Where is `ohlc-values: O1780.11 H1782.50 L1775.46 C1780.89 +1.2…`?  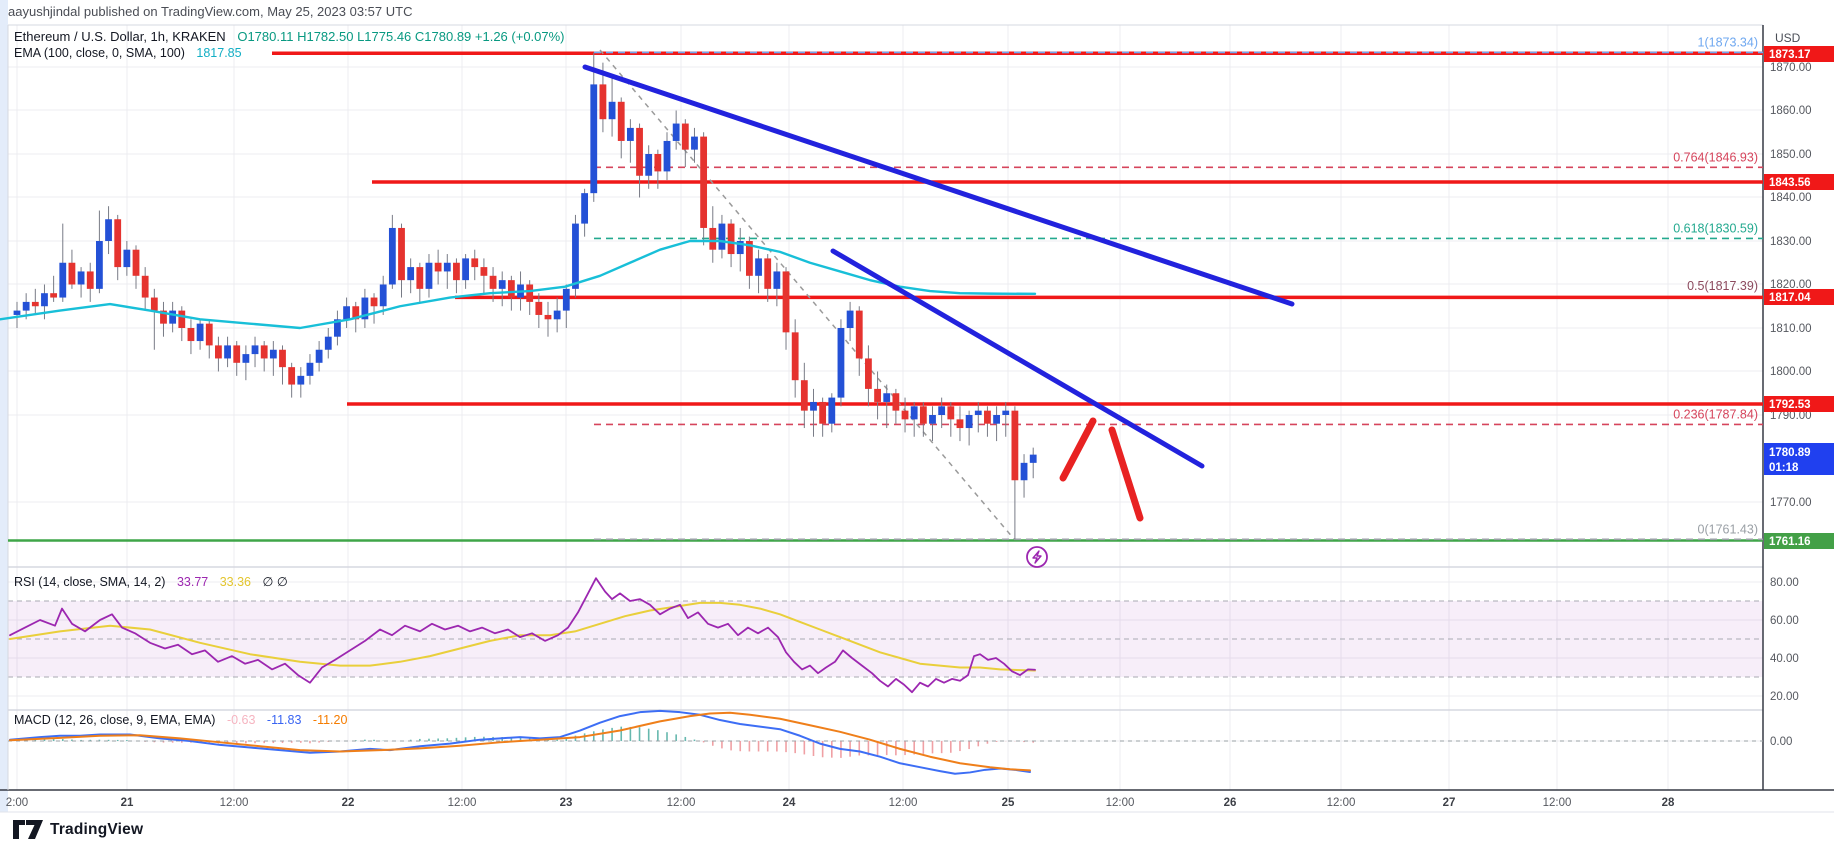
ohlc-values: O1780.11 H1782.50 L1775.46 C1780.89 +1.2… is located at coordinates (401, 36).